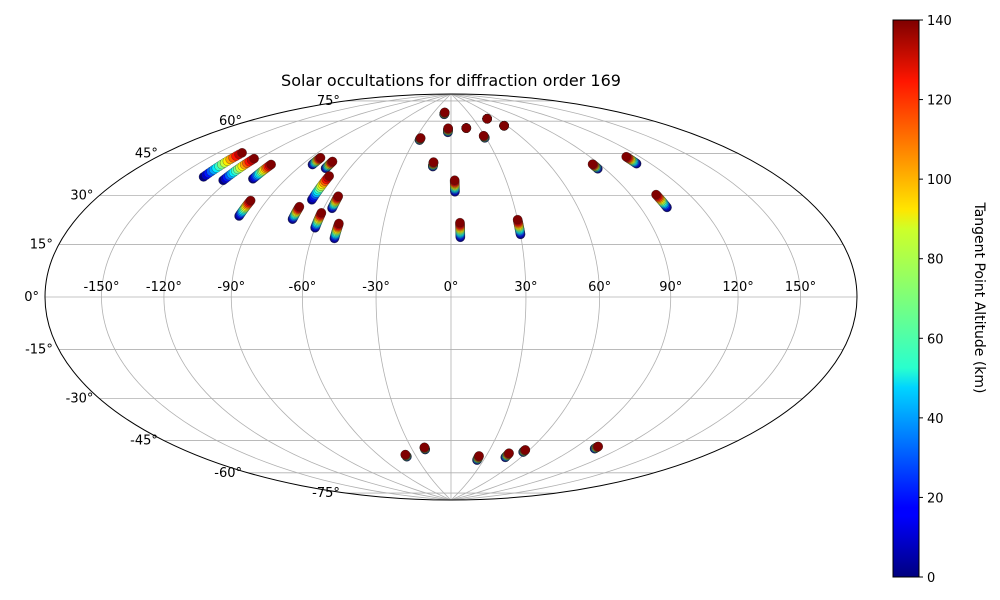 Image resolution: width=1000 pixels, height=600 pixels. Describe the element at coordinates (101, 287) in the screenshot. I see `x-tick-label: -150°` at that location.